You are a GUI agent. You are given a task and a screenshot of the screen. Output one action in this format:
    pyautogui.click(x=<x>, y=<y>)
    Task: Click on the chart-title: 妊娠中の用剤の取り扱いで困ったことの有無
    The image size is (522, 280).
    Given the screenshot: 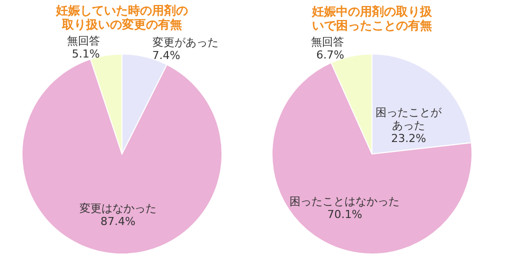 What is the action you would take?
    pyautogui.click(x=372, y=18)
    